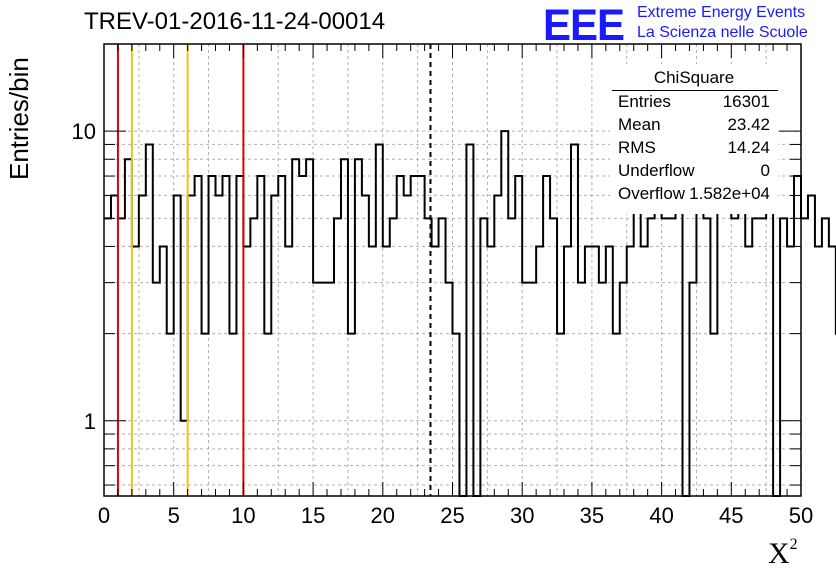  I want to click on stats-label: Underflow, so click(656, 170).